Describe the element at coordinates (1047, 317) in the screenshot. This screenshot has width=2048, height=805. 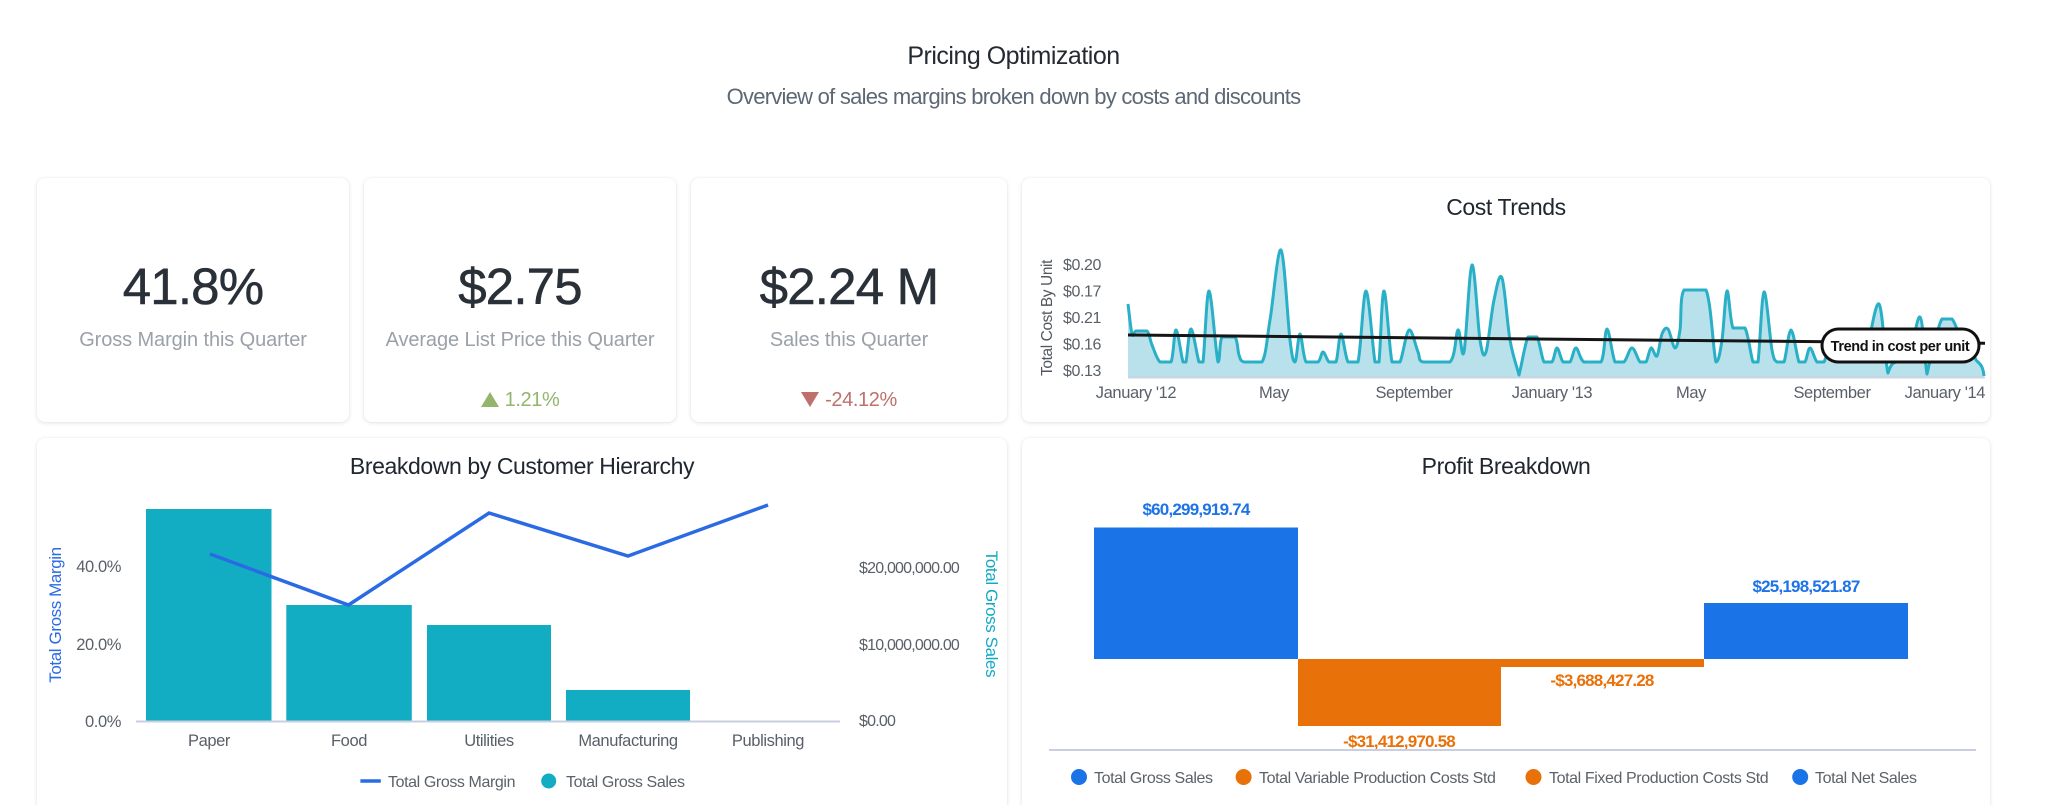
I see `svg-text: Total Cost By Unit` at that location.